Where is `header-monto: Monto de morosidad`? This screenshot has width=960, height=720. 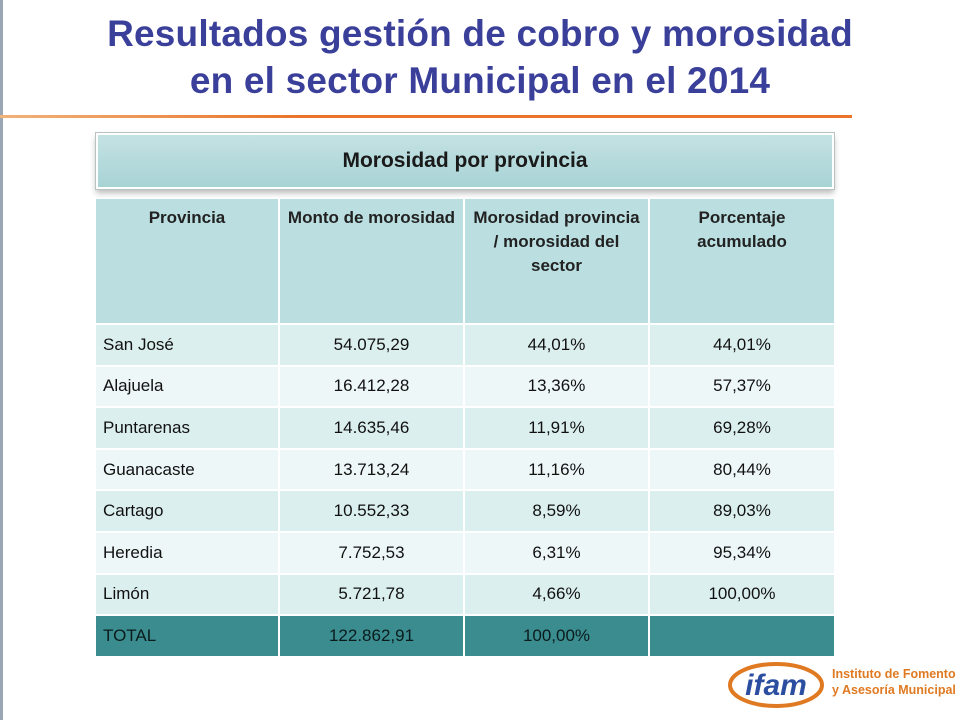 header-monto: Monto de morosidad is located at coordinates (372, 261).